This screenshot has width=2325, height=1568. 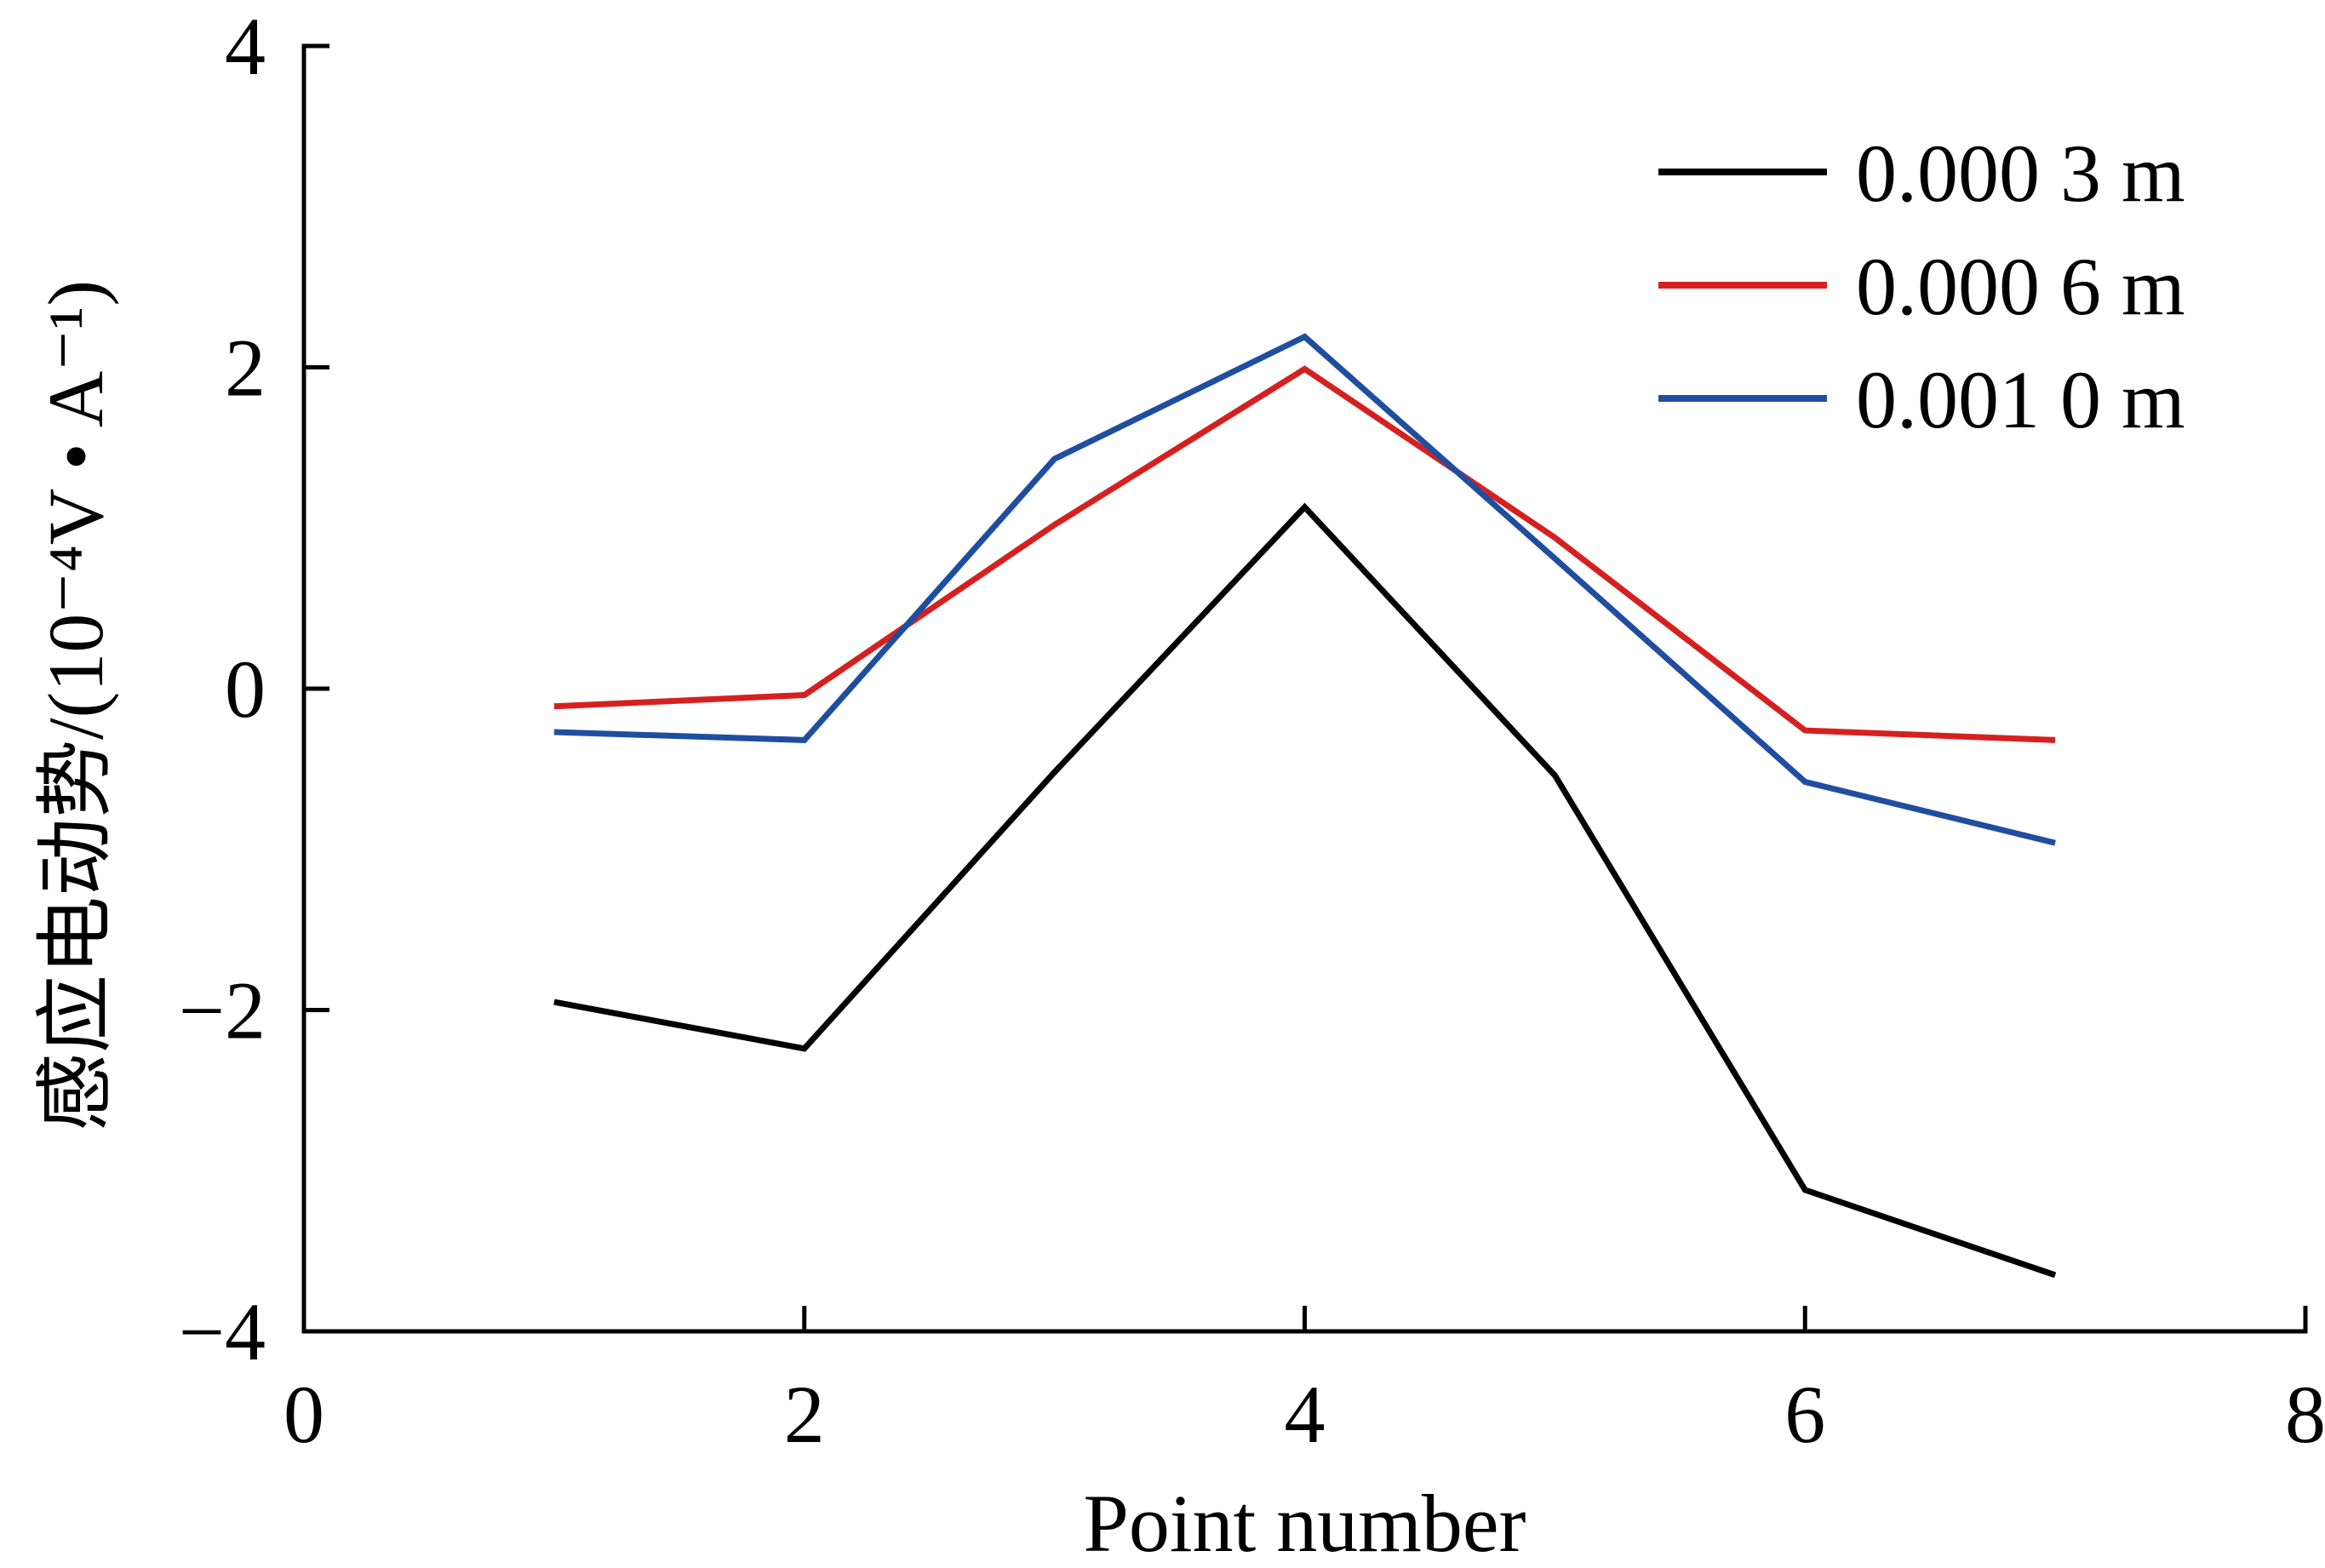 I want to click on y-tick-label: 2, so click(x=245, y=369).